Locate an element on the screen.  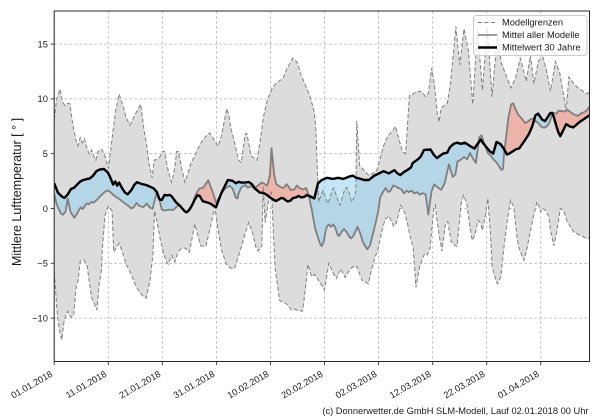
svg-text: 0 is located at coordinates (45, 209).